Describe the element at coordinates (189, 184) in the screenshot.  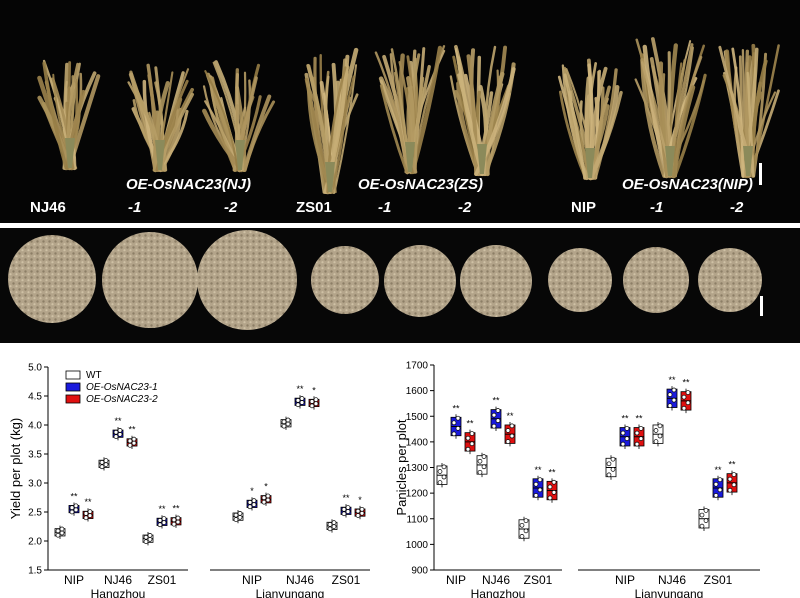
I see `label-oe-nj: OE-OsNAC23(NJ)` at that location.